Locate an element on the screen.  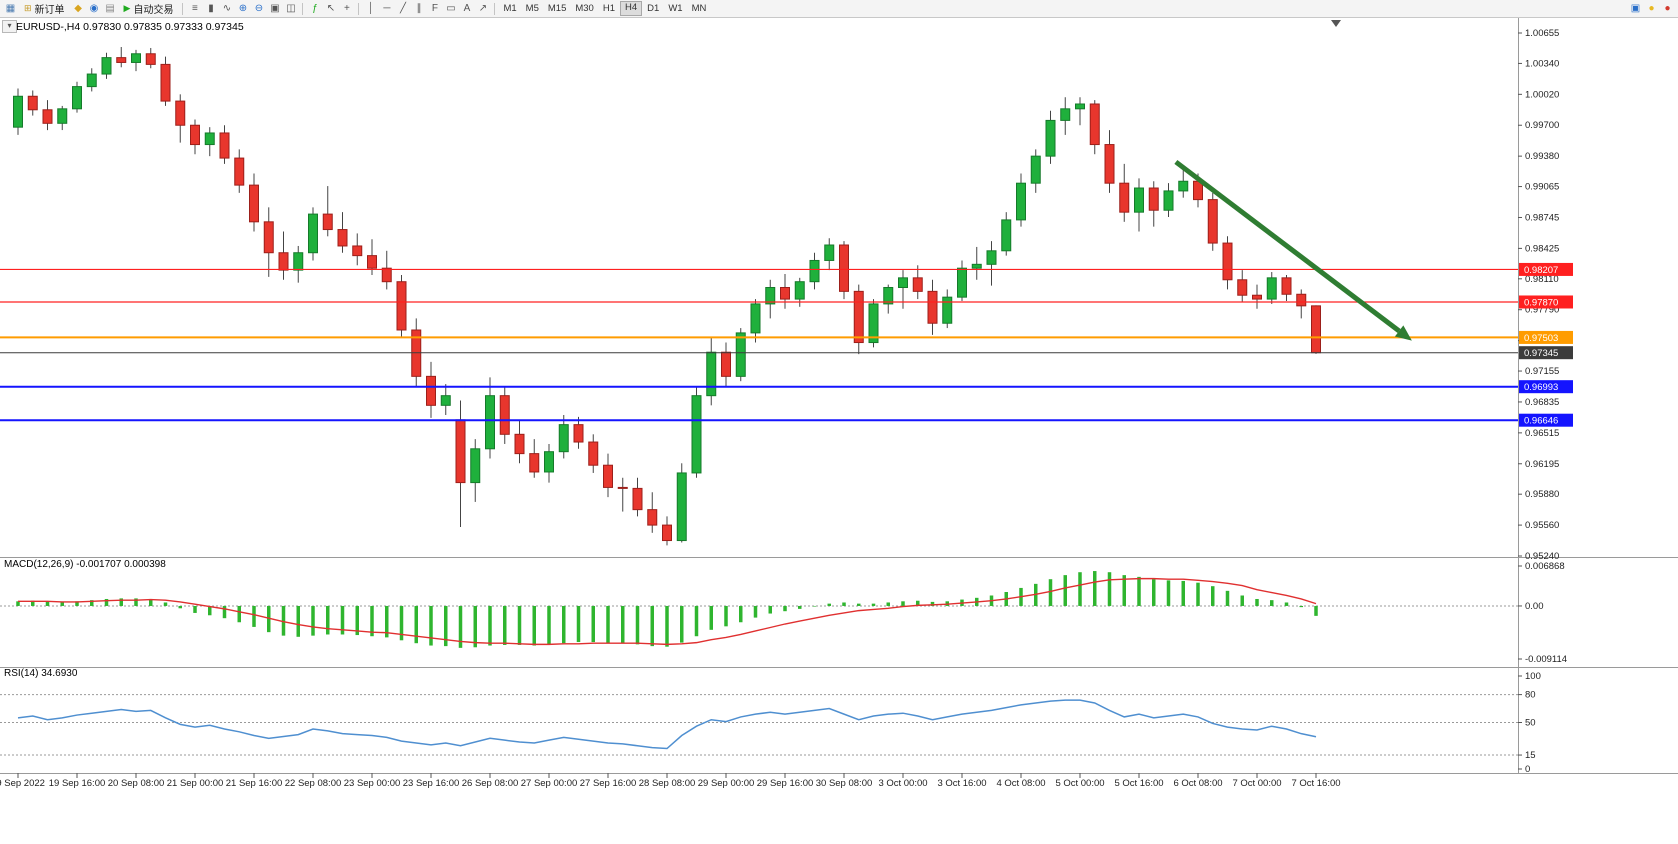
fibonacci-icon: F is located at coordinates (435, 8).